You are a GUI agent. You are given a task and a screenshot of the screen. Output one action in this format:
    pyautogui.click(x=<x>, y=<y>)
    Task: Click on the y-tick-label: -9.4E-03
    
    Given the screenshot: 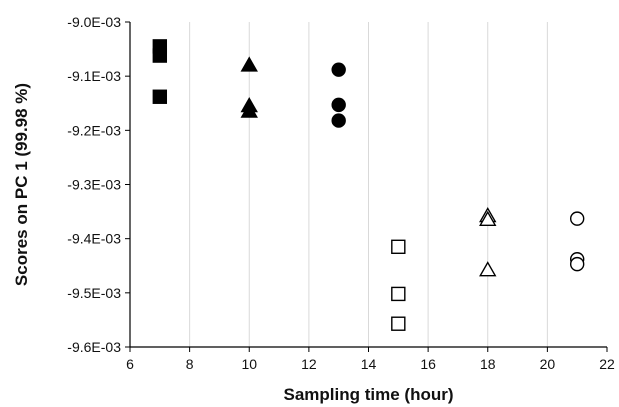 What is the action you would take?
    pyautogui.click(x=94, y=239)
    